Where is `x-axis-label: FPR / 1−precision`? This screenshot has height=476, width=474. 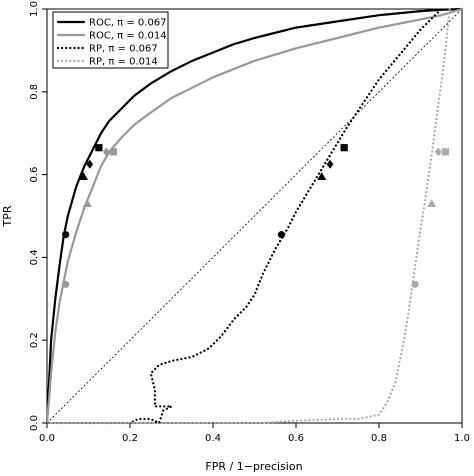
x-axis-label: FPR / 1−precision is located at coordinates (253, 466).